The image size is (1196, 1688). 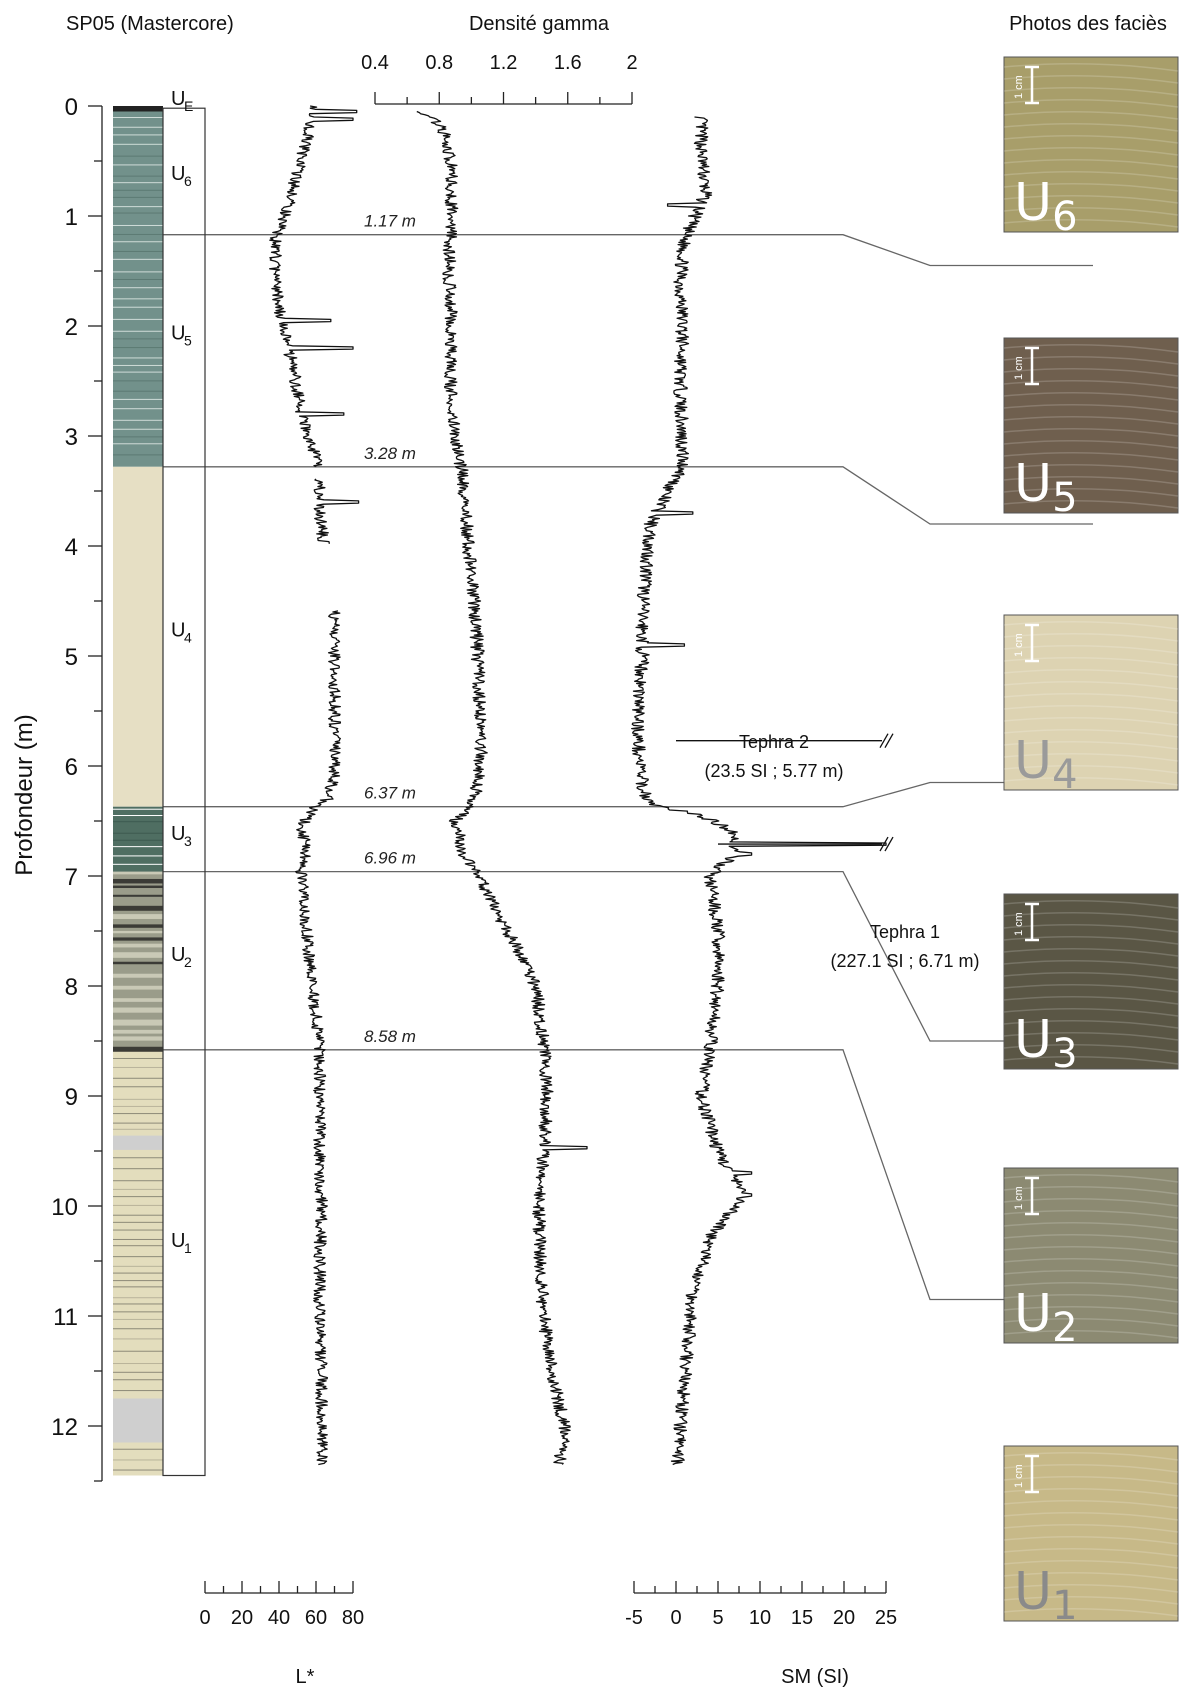 What do you see at coordinates (1091, 144) in the screenshot?
I see `facies-photo-image` at bounding box center [1091, 144].